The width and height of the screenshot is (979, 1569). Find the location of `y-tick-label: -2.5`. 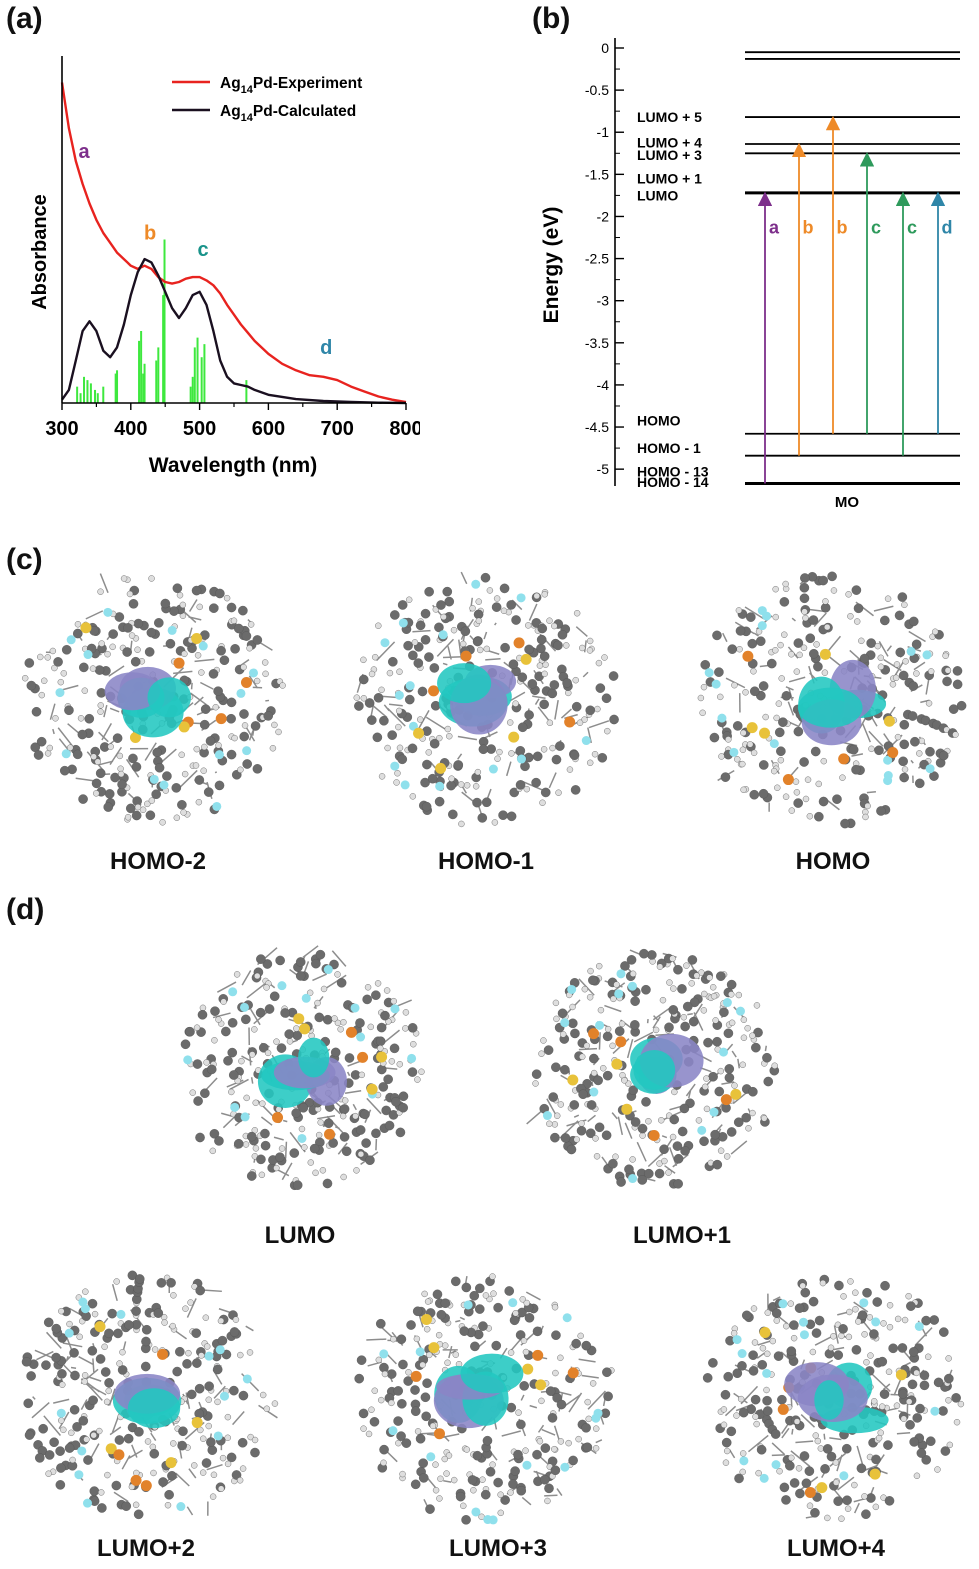

y-tick-label: -2.5 is located at coordinates (597, 259).